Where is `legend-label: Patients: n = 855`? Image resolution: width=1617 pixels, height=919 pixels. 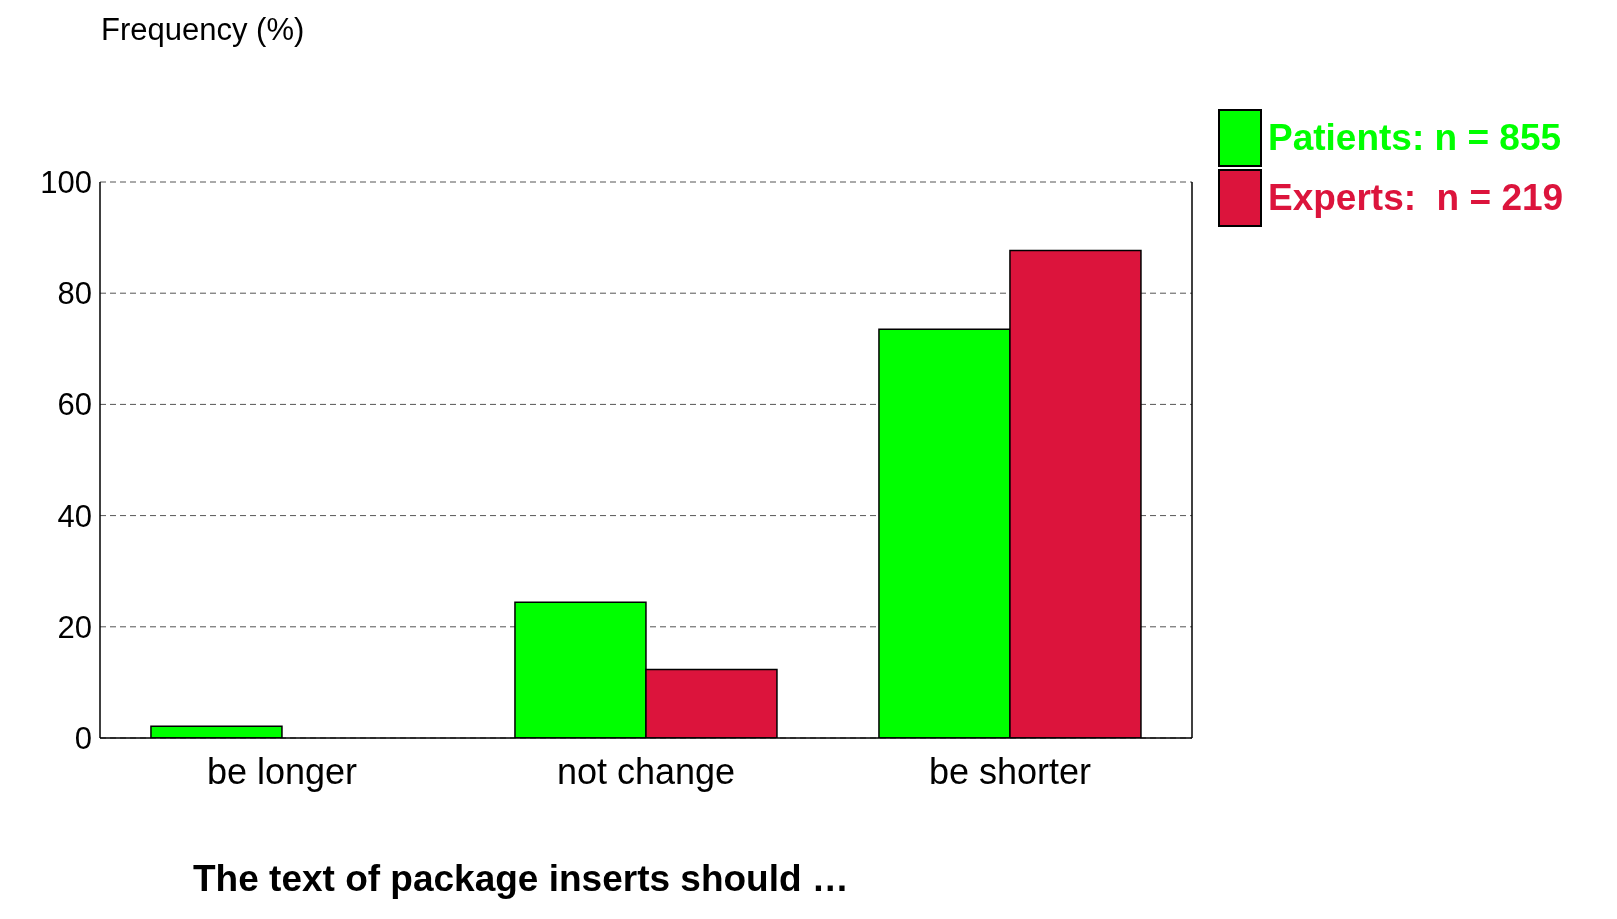 legend-label: Patients: n = 855 is located at coordinates (1415, 138).